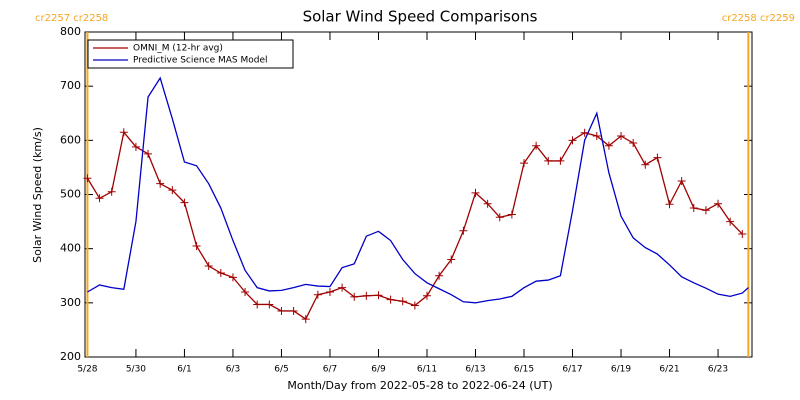 The width and height of the screenshot is (800, 400). What do you see at coordinates (378, 370) in the screenshot?
I see `x-tick-label: 6/9` at bounding box center [378, 370].